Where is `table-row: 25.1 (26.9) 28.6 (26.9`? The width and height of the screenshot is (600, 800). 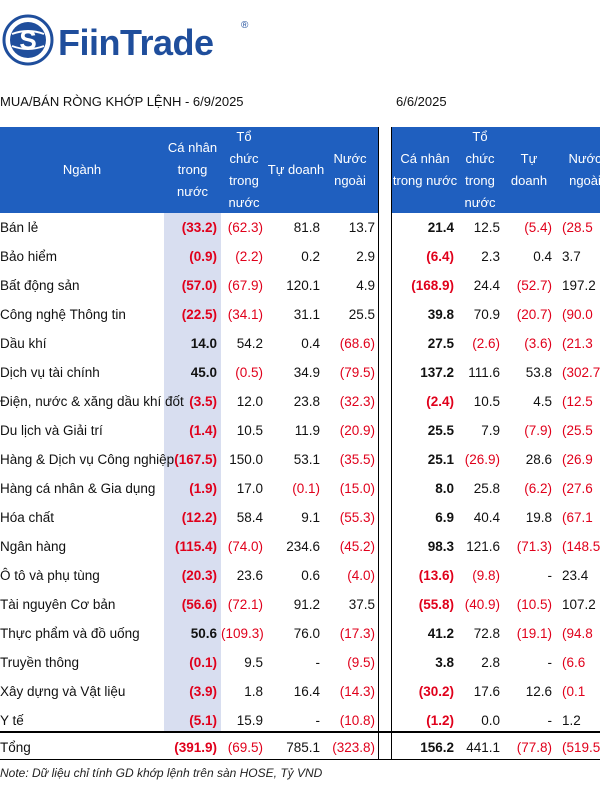 table-row: 25.1 (26.9) 28.6 (26.9 is located at coordinates (496, 459).